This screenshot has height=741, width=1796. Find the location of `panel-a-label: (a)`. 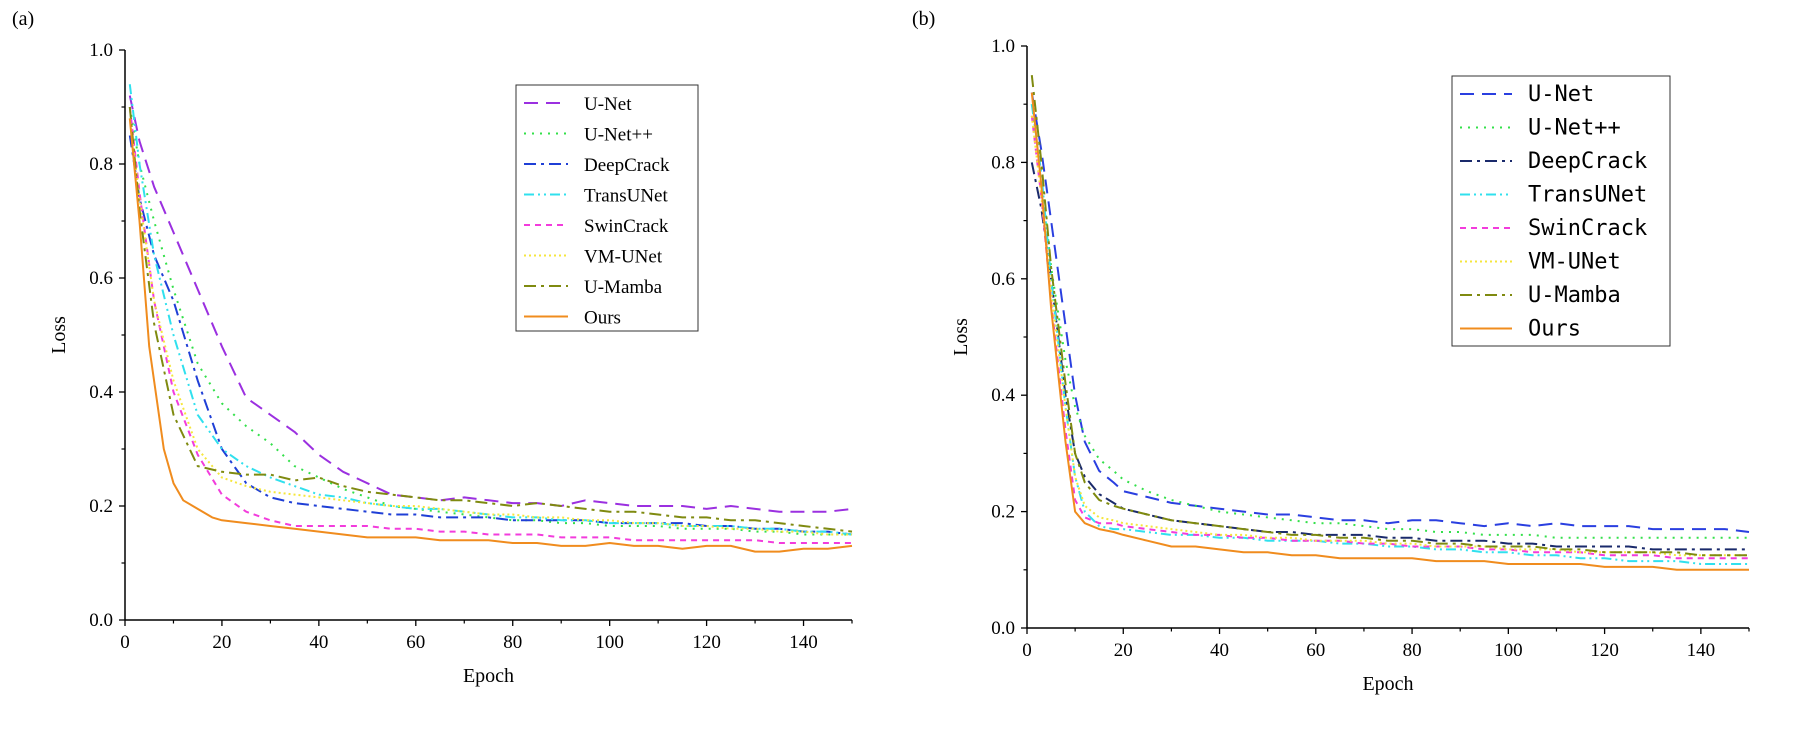

panel-a-label: (a) is located at coordinates (23, 19).